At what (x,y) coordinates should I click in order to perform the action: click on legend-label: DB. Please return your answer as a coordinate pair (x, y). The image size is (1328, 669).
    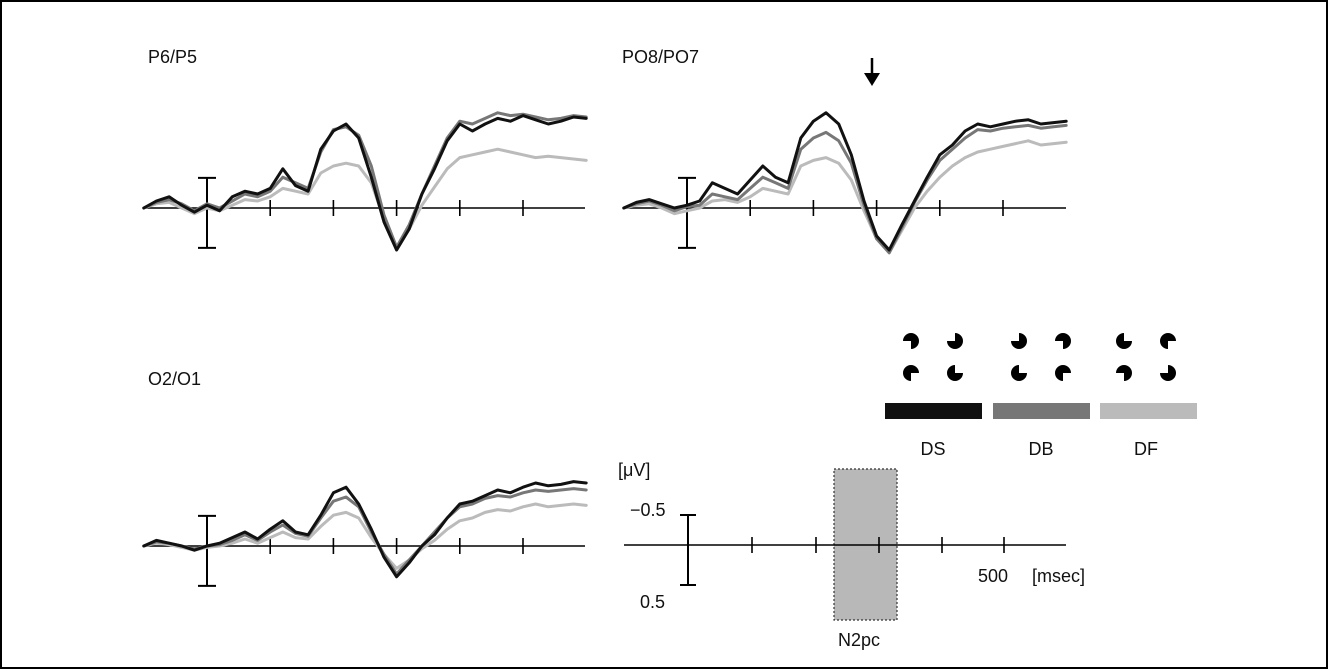
    Looking at the image, I should click on (1040, 449).